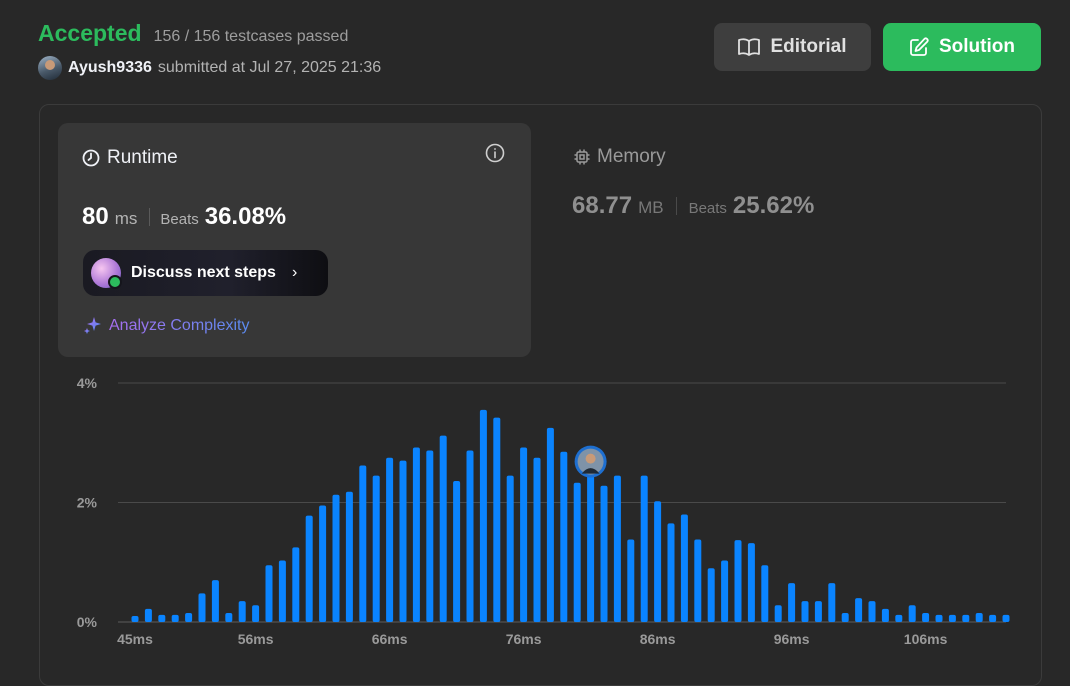 Image resolution: width=1070 pixels, height=686 pixels. What do you see at coordinates (50, 68) in the screenshot?
I see `user-avatar` at bounding box center [50, 68].